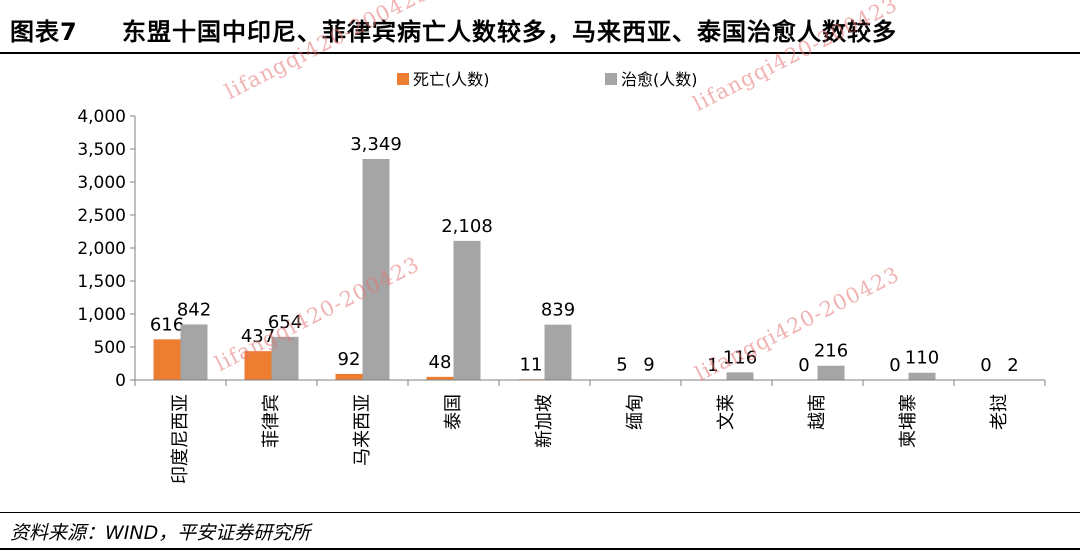  I want to click on x-category-label: 菲律宾, so click(271, 421).